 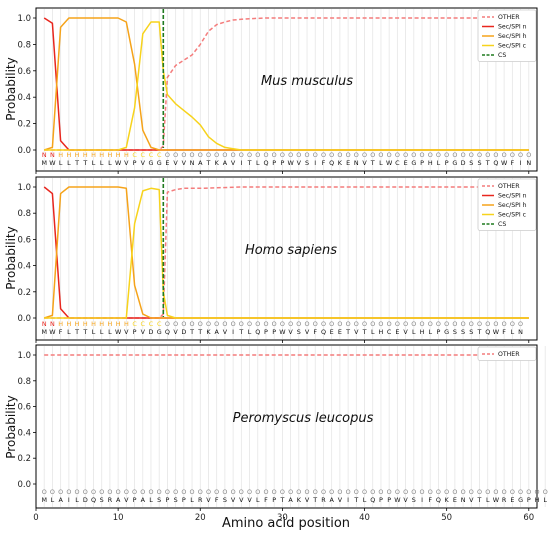 I want to click on x-tick-label: 30, so click(x=282, y=518).